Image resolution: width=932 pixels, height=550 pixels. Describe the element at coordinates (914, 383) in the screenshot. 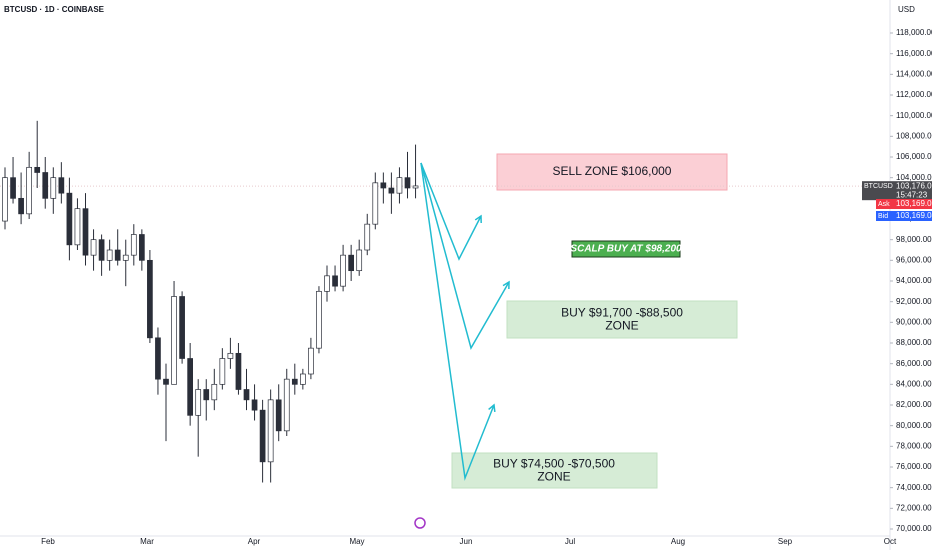

I see `y-tick-label: 84,000.00` at that location.